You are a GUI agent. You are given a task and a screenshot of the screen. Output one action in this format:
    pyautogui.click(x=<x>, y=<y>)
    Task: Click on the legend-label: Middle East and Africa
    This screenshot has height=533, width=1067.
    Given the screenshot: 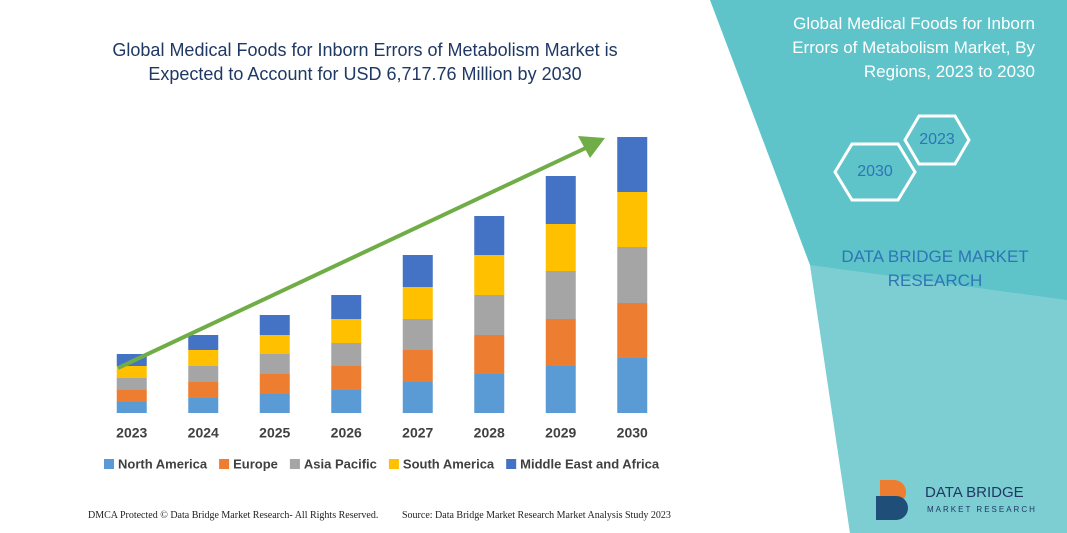 What is the action you would take?
    pyautogui.click(x=590, y=463)
    